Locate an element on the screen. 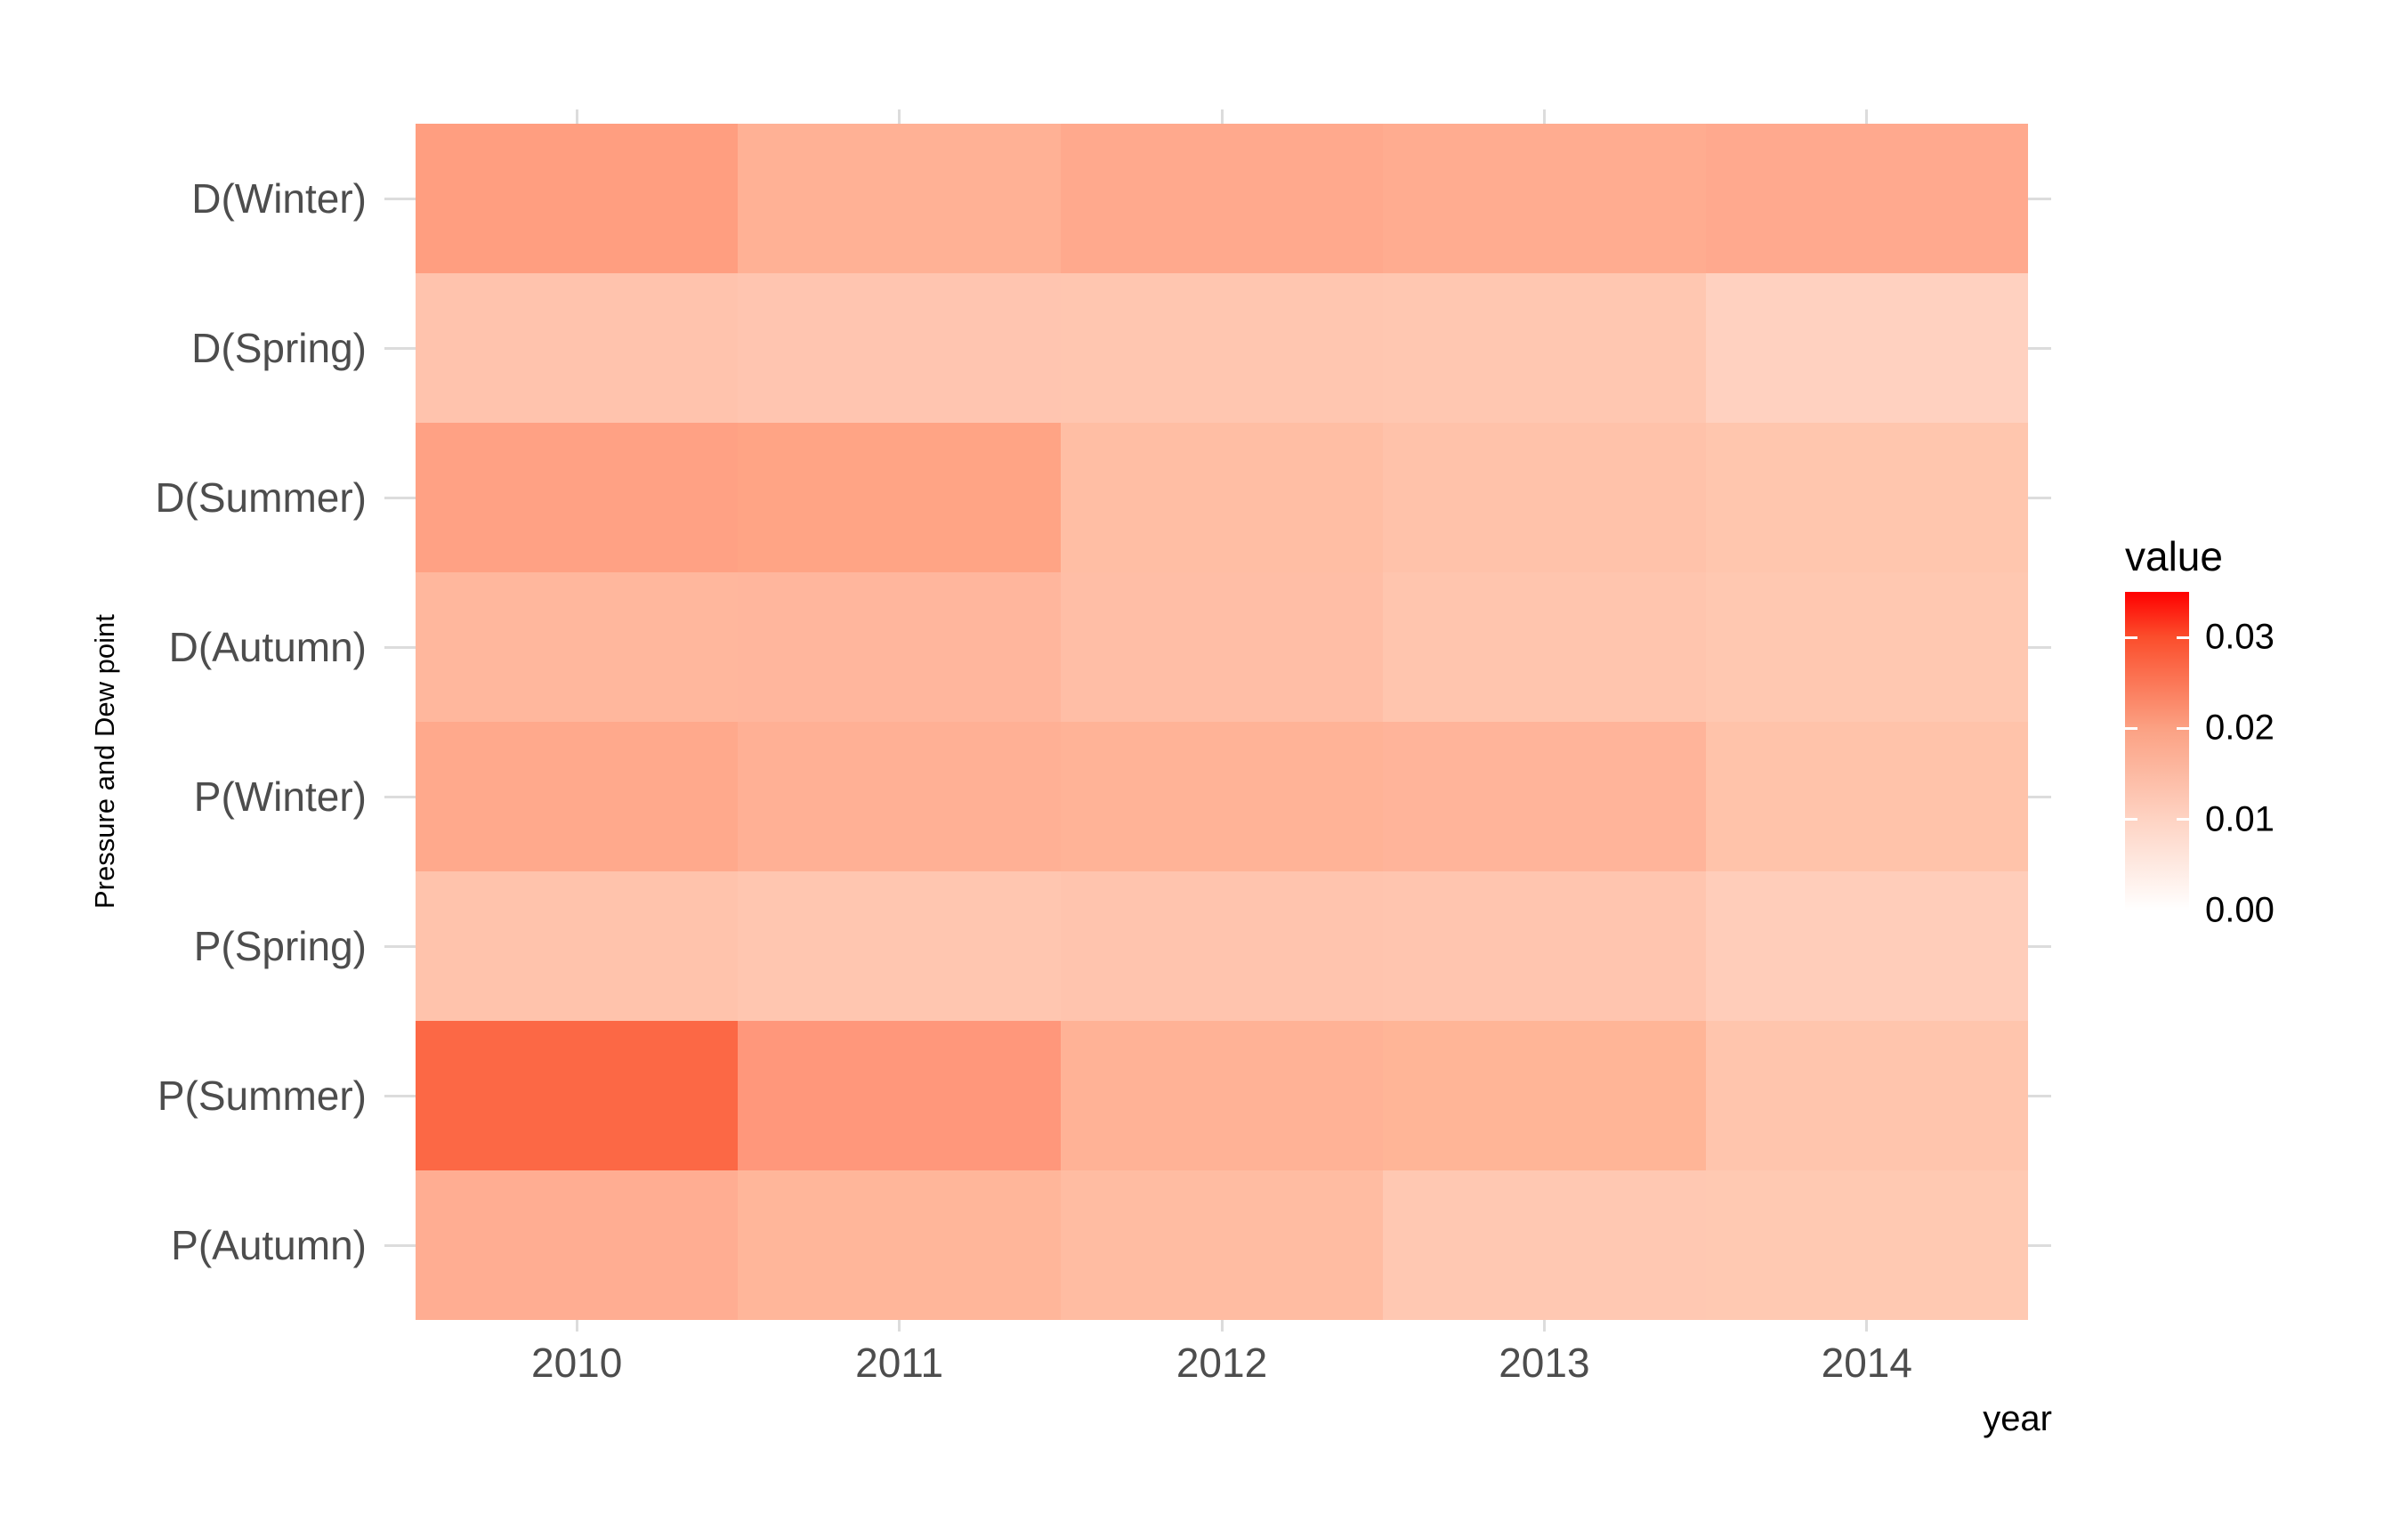  y-tick-label: P(Spring) is located at coordinates (280, 946).